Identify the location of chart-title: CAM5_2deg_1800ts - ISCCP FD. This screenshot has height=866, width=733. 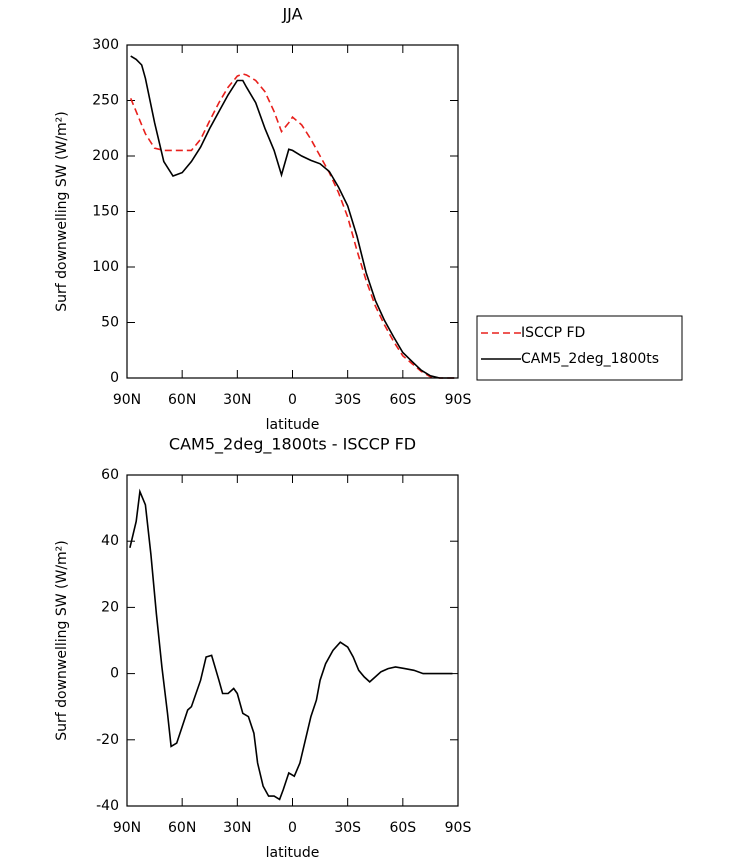
(292, 445).